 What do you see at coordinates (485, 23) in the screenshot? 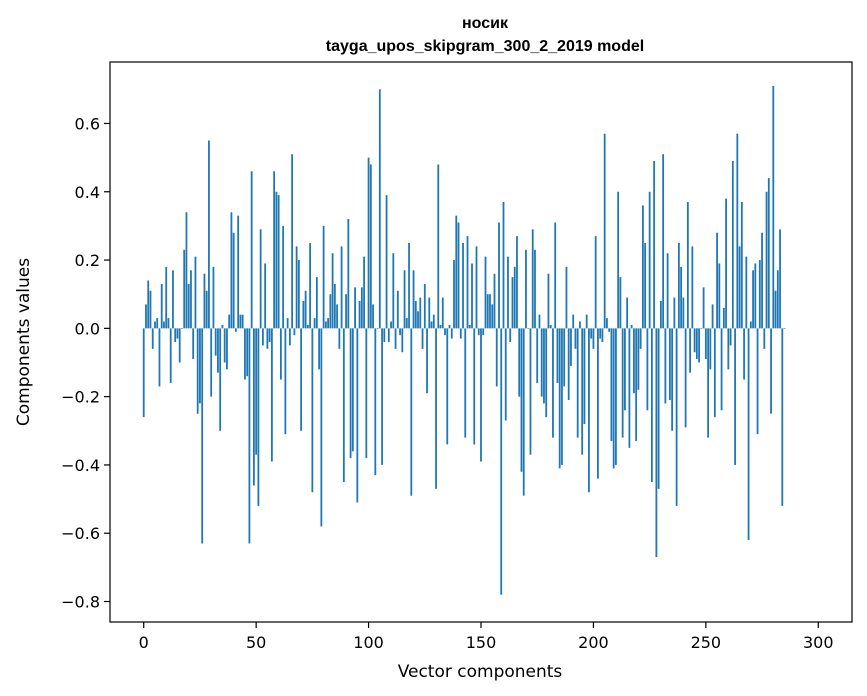
I see `chart-title: носик` at bounding box center [485, 23].